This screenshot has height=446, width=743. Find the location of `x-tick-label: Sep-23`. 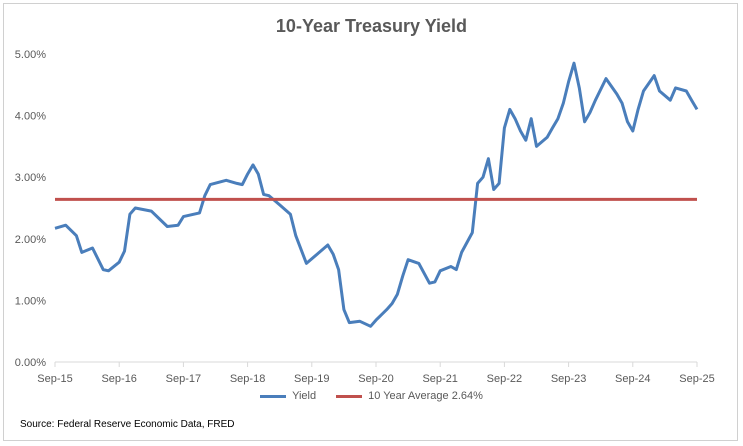

x-tick-label: Sep-23 is located at coordinates (568, 379).